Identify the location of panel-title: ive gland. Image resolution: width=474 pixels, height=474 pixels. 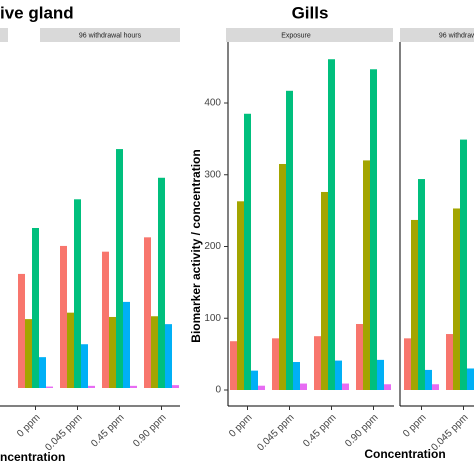
(37, 12).